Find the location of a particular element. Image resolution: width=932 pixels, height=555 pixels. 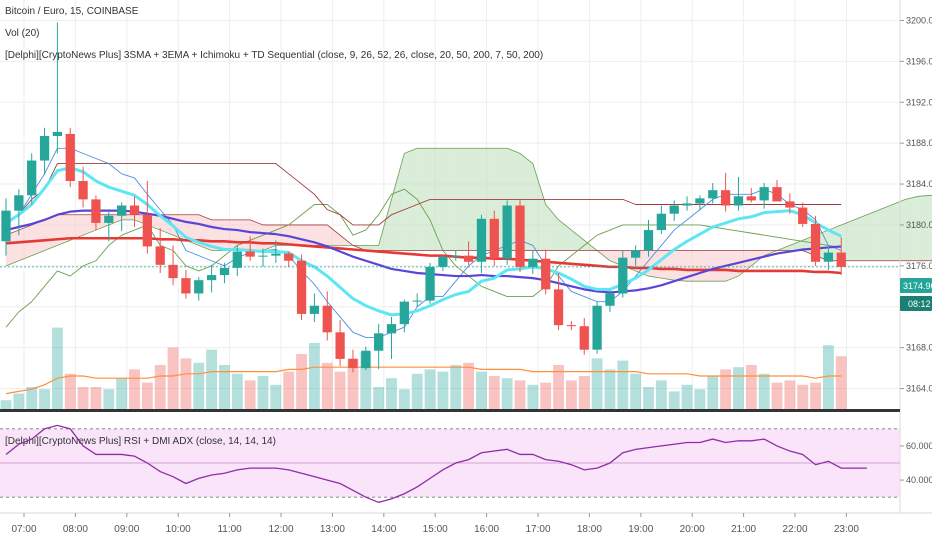

price-tick-label: 3200.00 is located at coordinates (919, 20).